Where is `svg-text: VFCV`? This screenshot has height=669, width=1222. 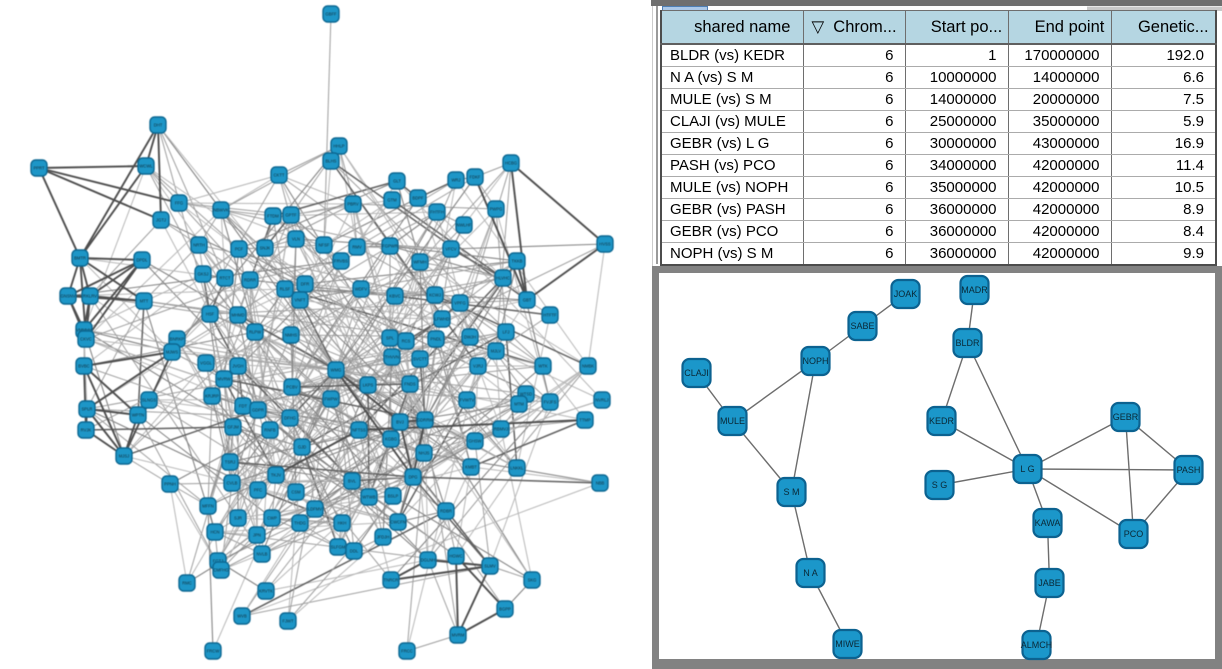
svg-text: VFCV is located at coordinates (450, 249).